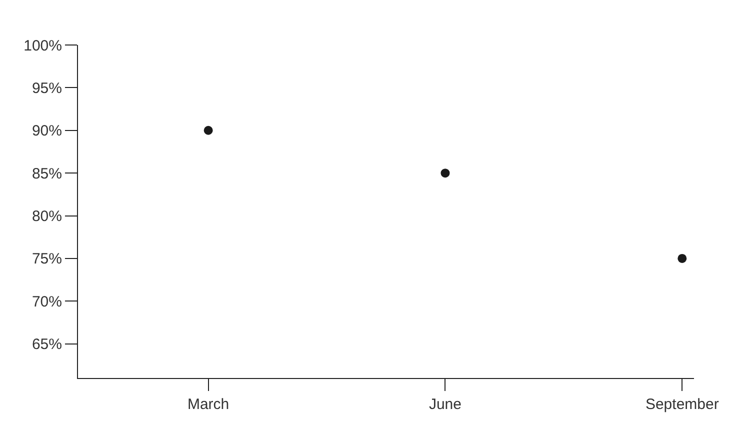 The width and height of the screenshot is (734, 425). I want to click on x-tick-label: March, so click(208, 404).